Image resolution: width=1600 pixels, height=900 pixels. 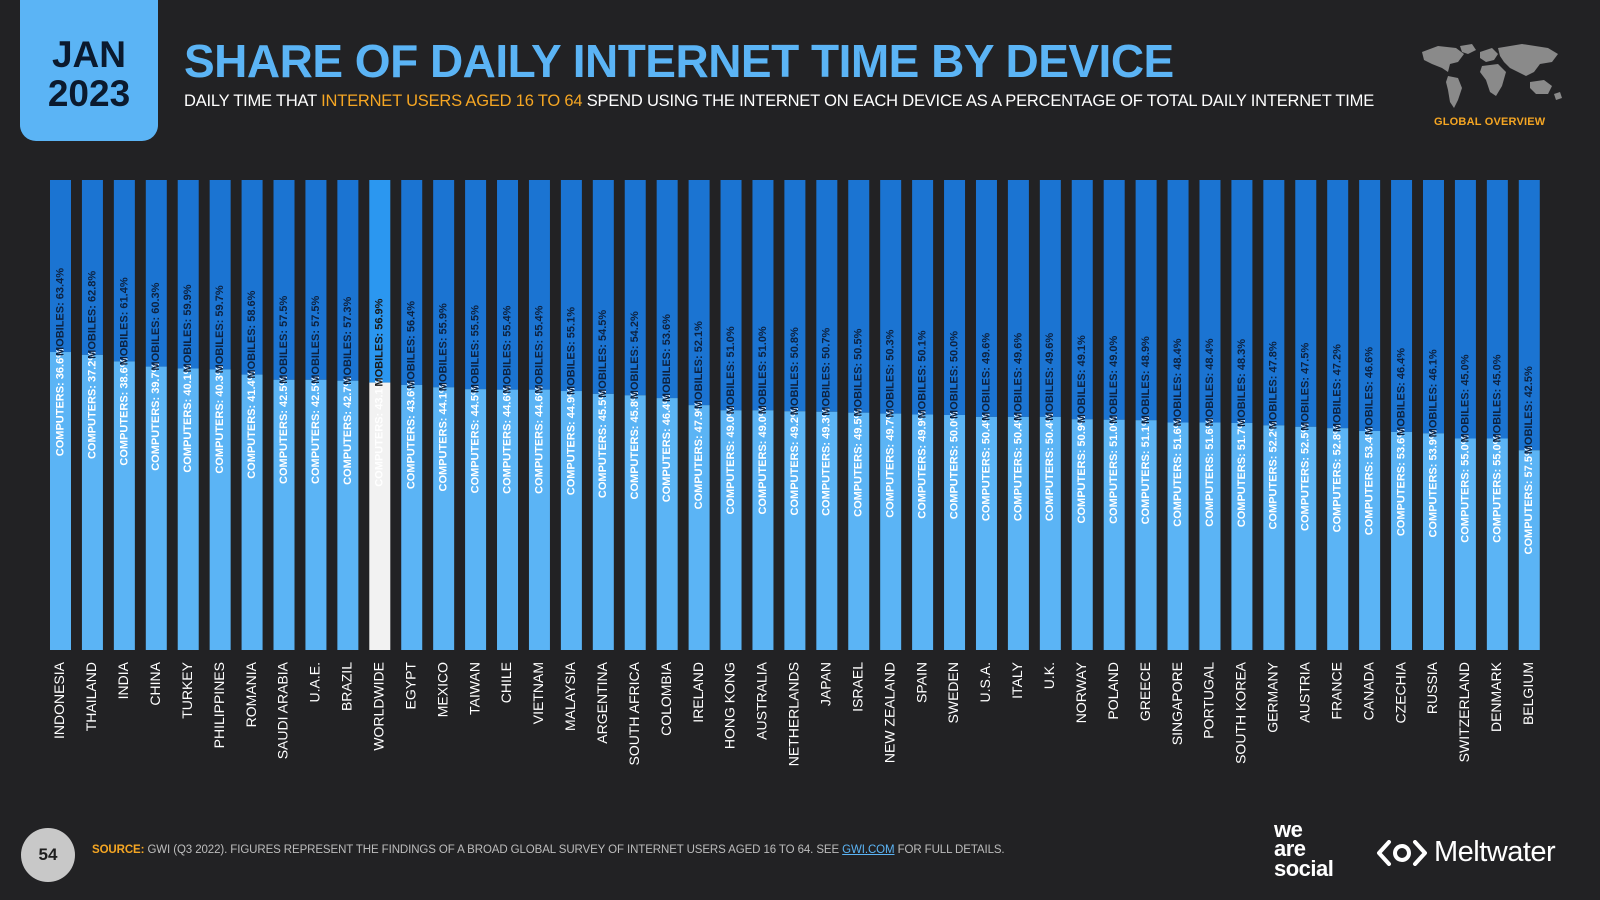 What do you see at coordinates (316, 340) in the screenshot?
I see `label-mobiles-8: MOBILES: 57.5%` at bounding box center [316, 340].